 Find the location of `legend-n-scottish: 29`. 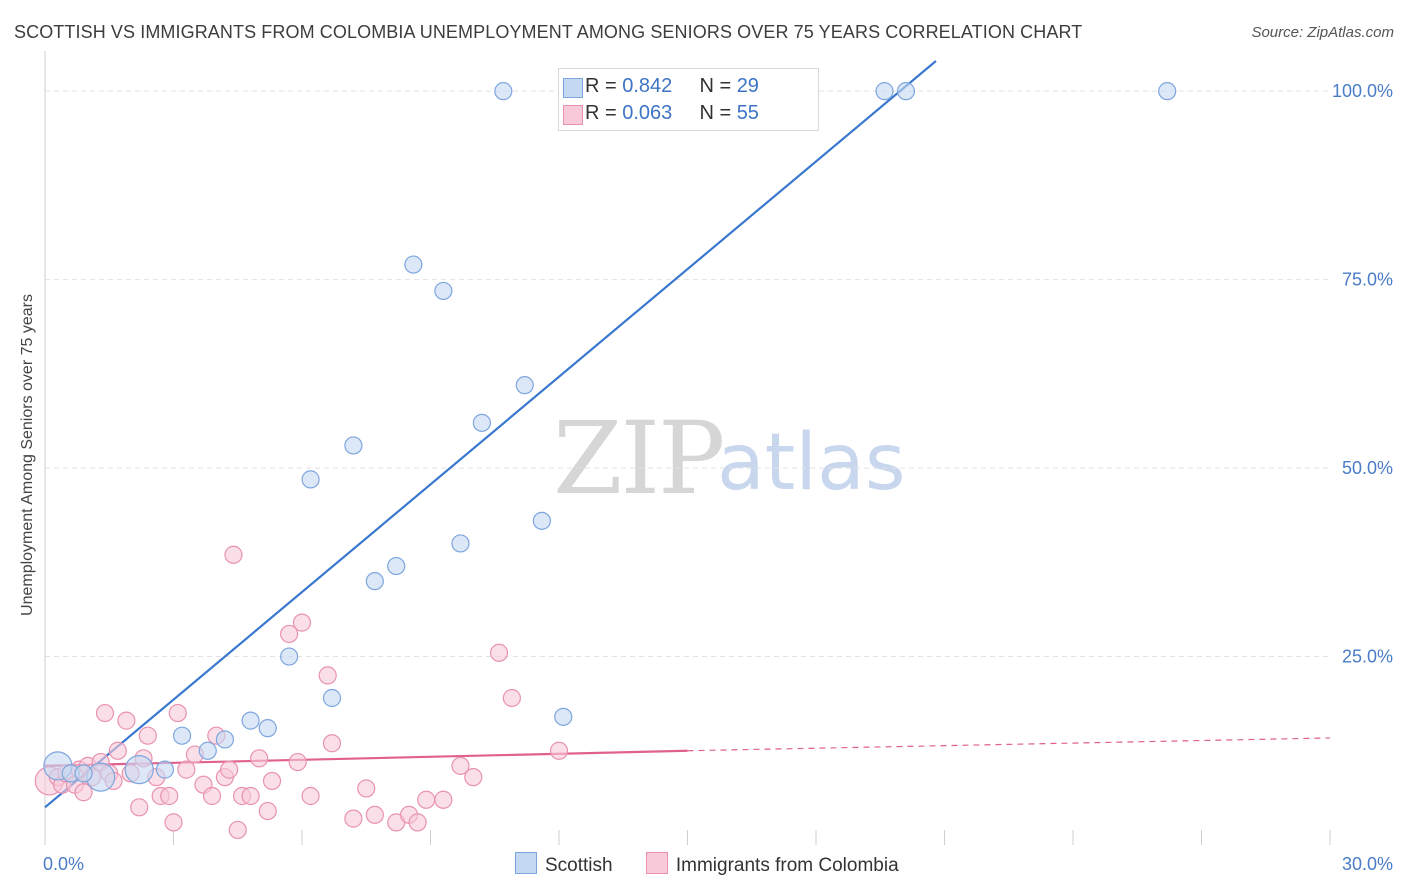

legend-n-scottish: 29 is located at coordinates (747, 86).